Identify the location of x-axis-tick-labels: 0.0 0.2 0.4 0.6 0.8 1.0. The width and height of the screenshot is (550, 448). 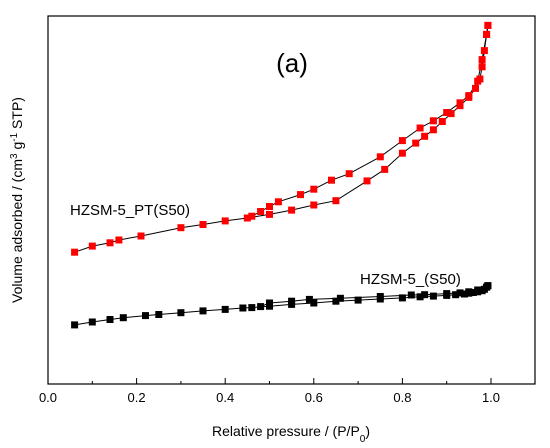
(269, 397).